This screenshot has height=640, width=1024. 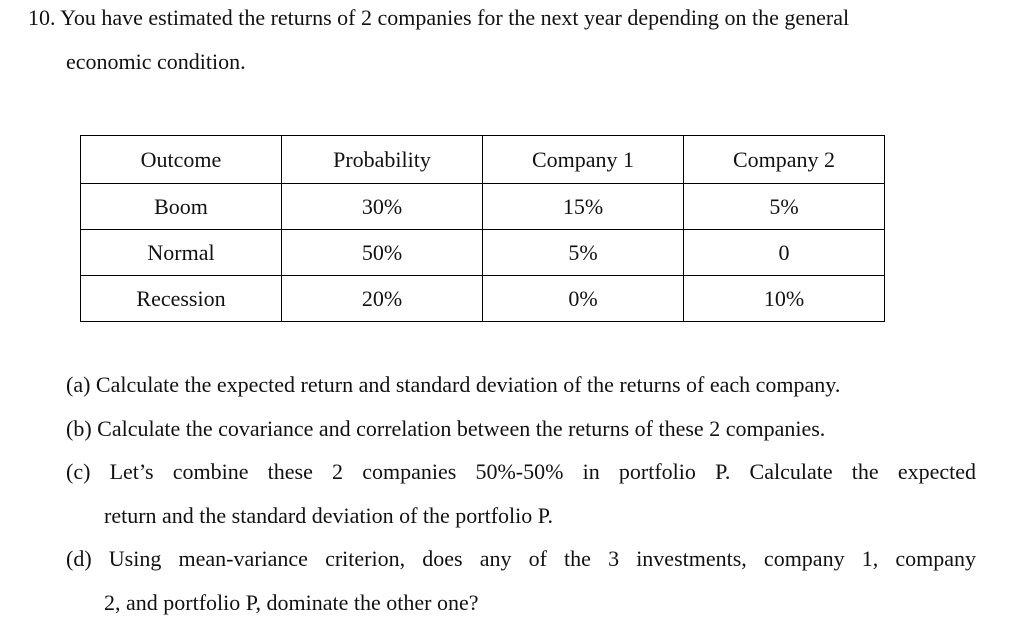 I want to click on table-cell: 0%, so click(x=583, y=298).